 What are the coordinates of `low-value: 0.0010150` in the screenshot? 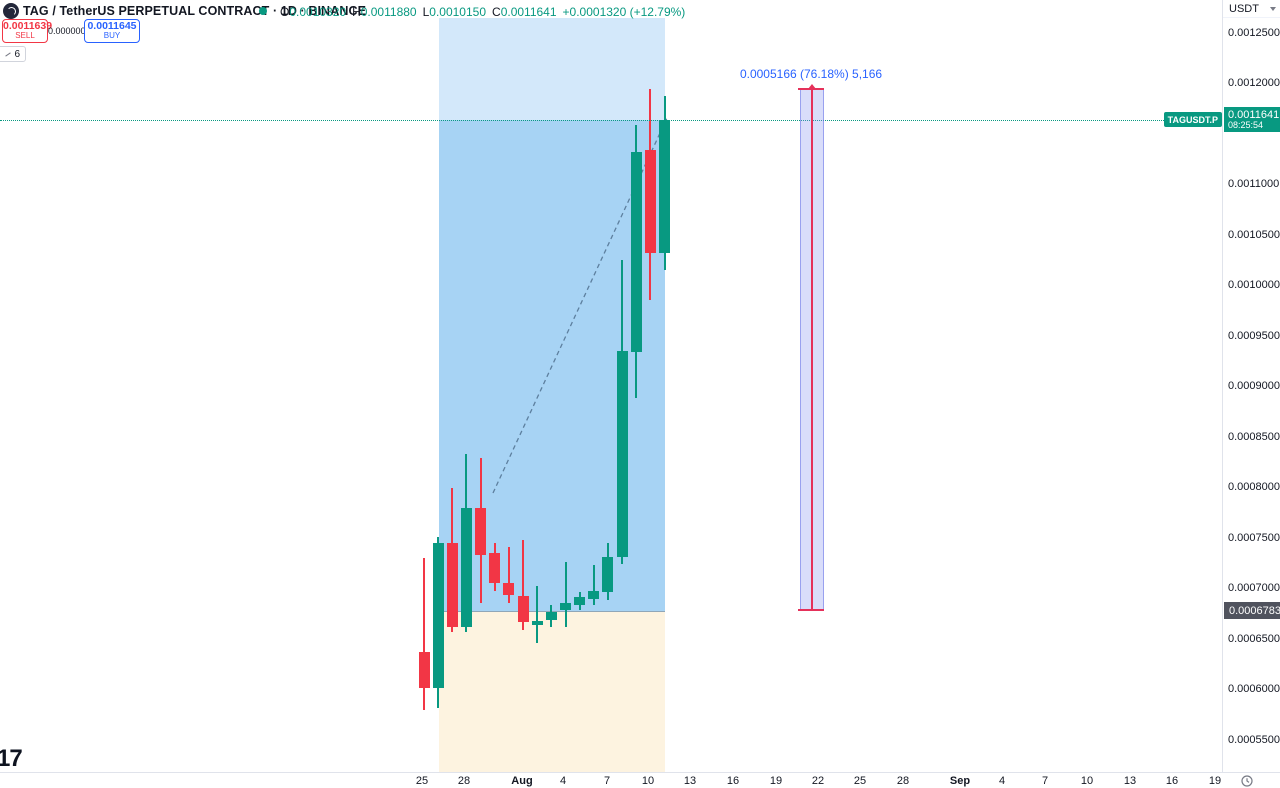 It's located at (458, 12).